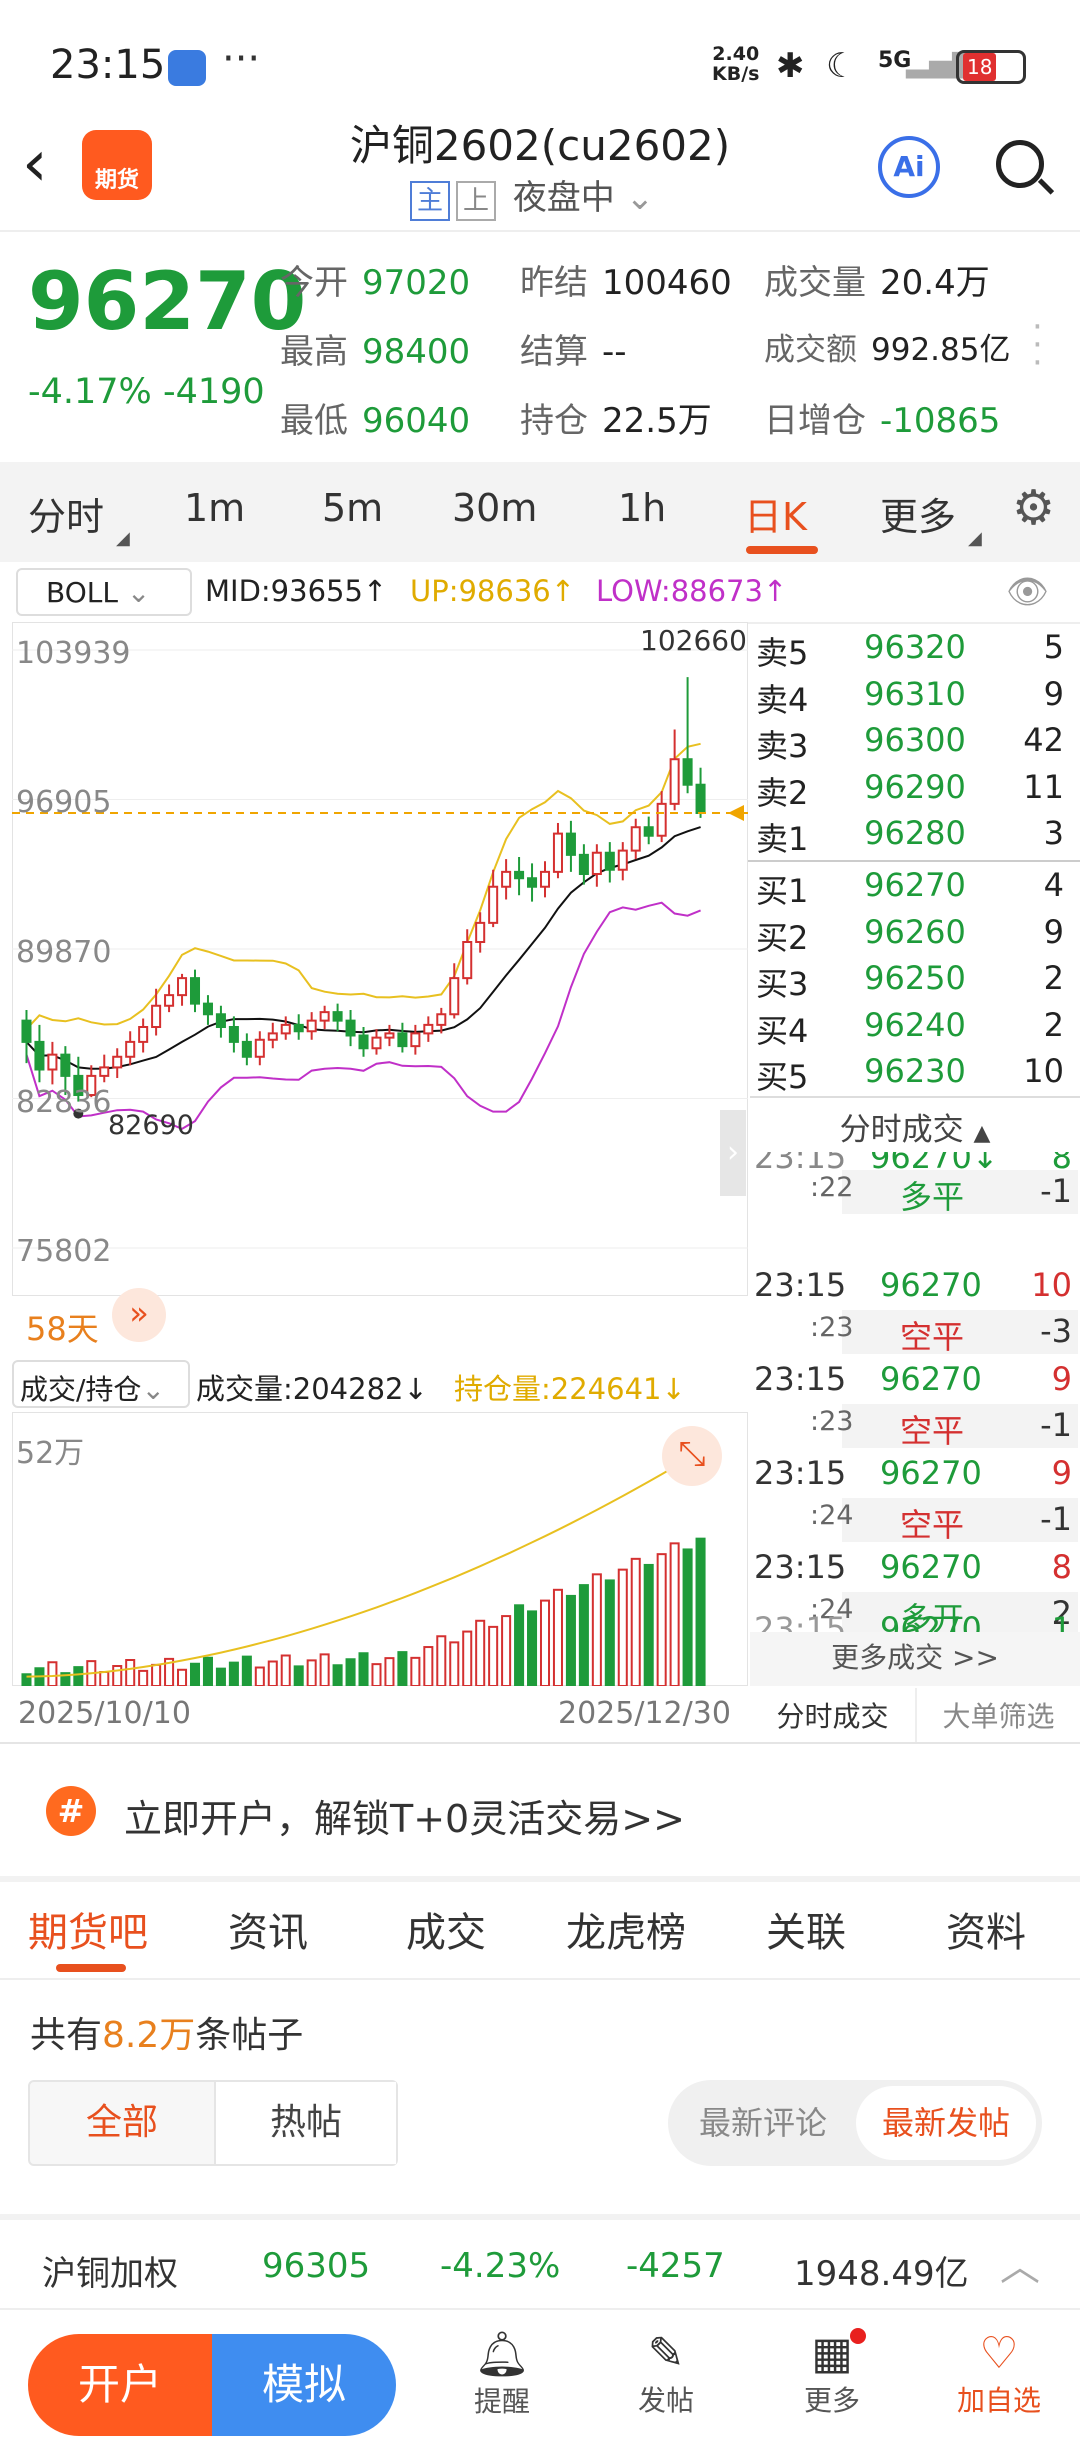  What do you see at coordinates (121, 2122) in the screenshot?
I see `filter-all: 全部` at bounding box center [121, 2122].